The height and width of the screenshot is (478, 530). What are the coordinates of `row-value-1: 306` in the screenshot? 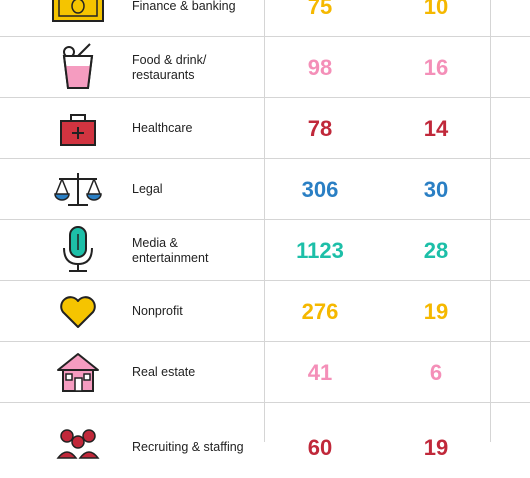 It's located at (320, 189).